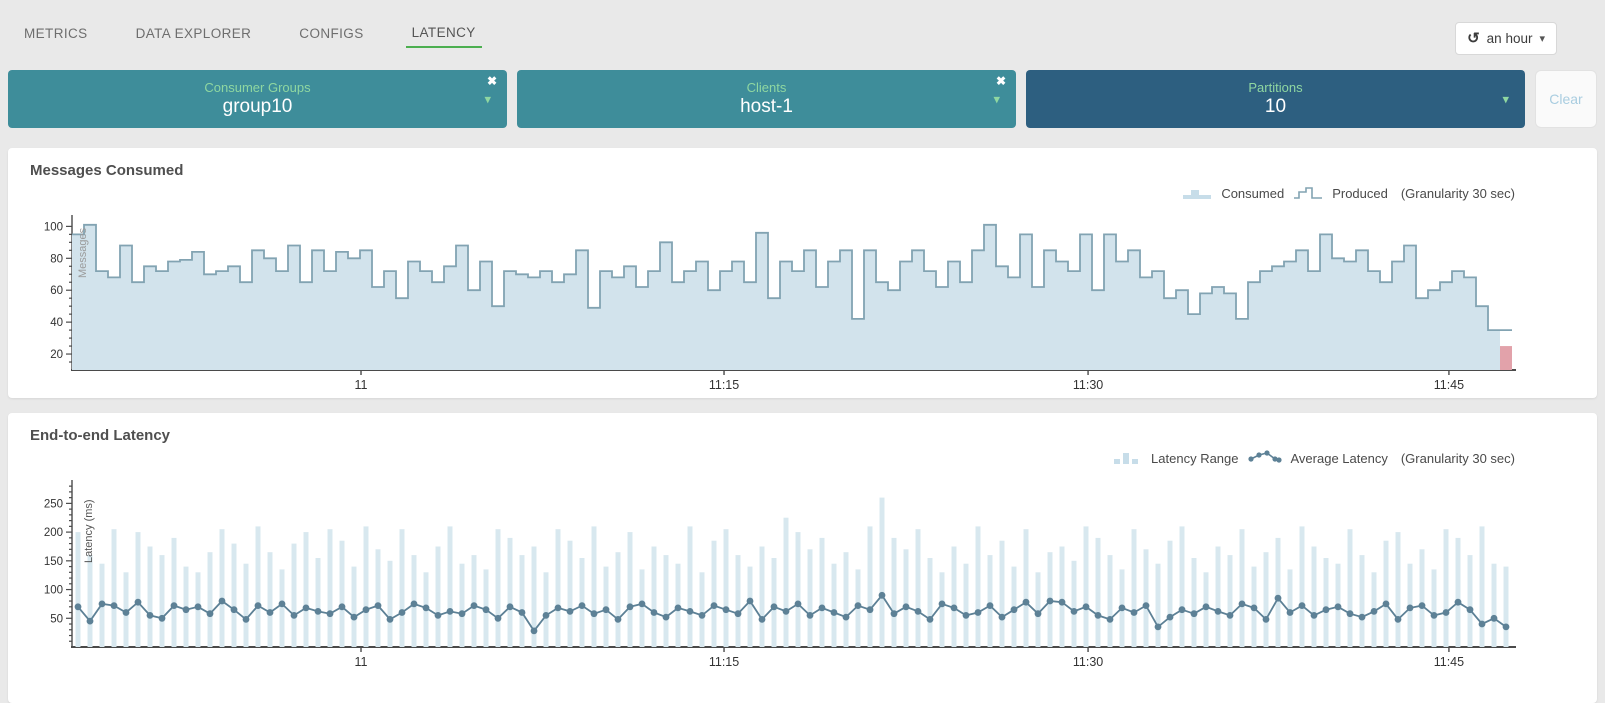 Image resolution: width=1605 pixels, height=703 pixels. I want to click on produced-swatch-icon, so click(1308, 193).